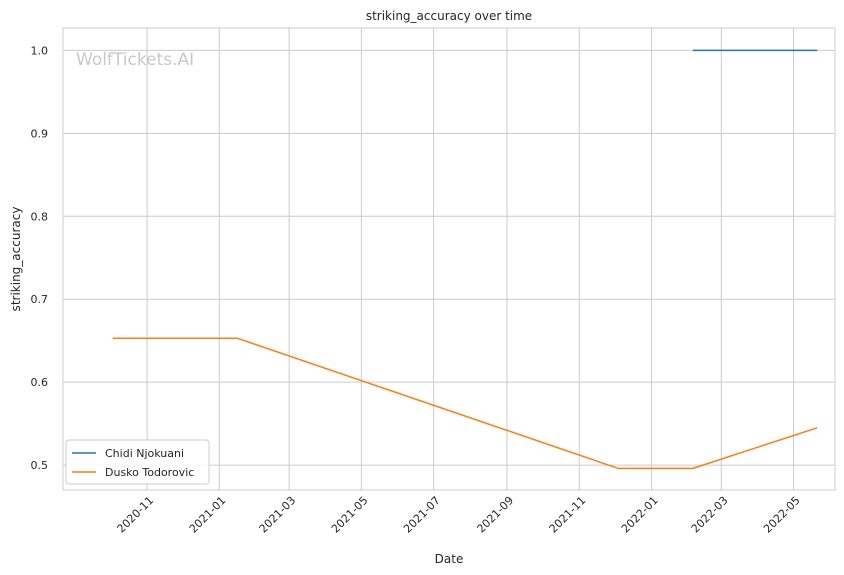 The image size is (844, 575). I want to click on x-tick-label: 2020-11, so click(136, 515).